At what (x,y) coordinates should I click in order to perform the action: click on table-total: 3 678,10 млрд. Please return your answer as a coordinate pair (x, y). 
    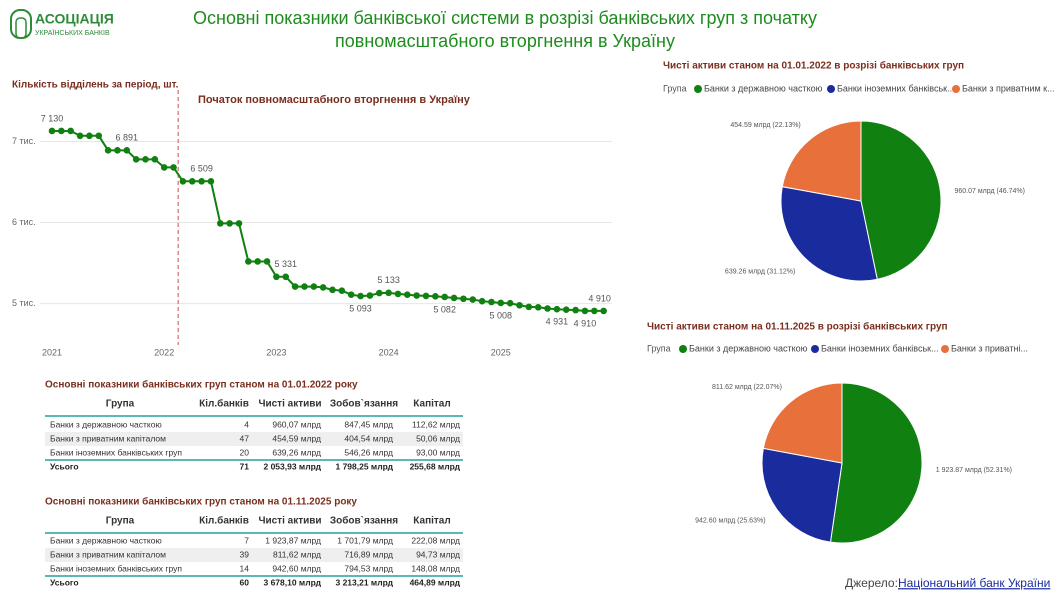
    Looking at the image, I should click on (292, 582).